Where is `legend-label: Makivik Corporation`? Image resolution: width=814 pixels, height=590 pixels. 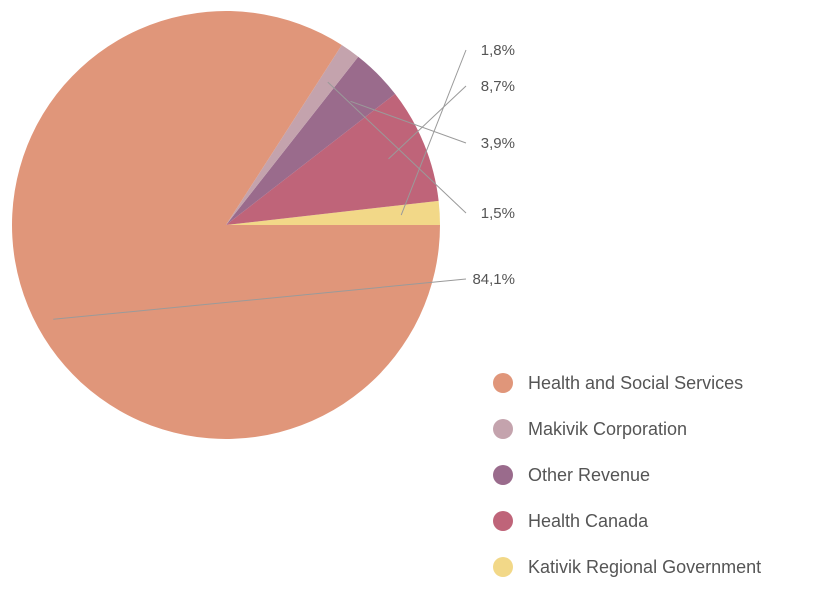 legend-label: Makivik Corporation is located at coordinates (608, 428).